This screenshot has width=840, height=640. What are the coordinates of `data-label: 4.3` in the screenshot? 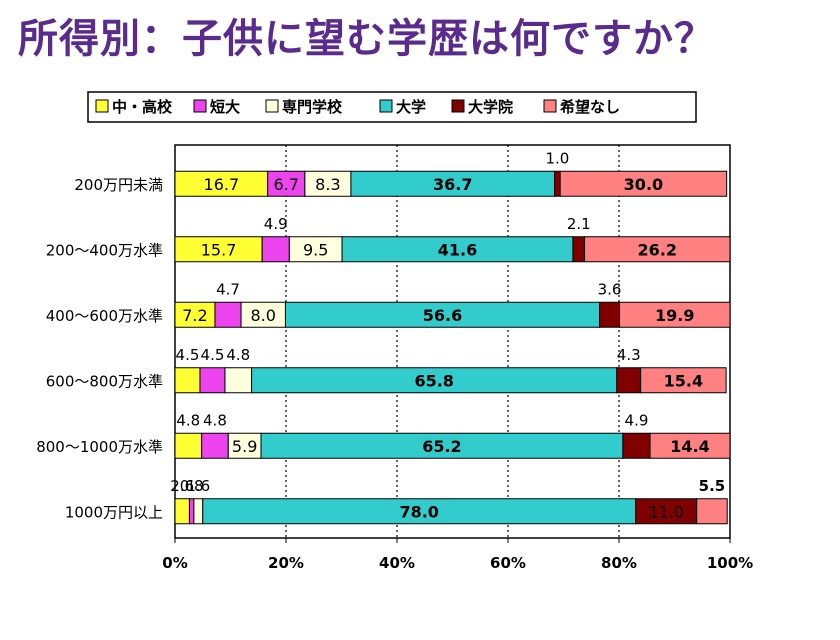 It's located at (629, 355).